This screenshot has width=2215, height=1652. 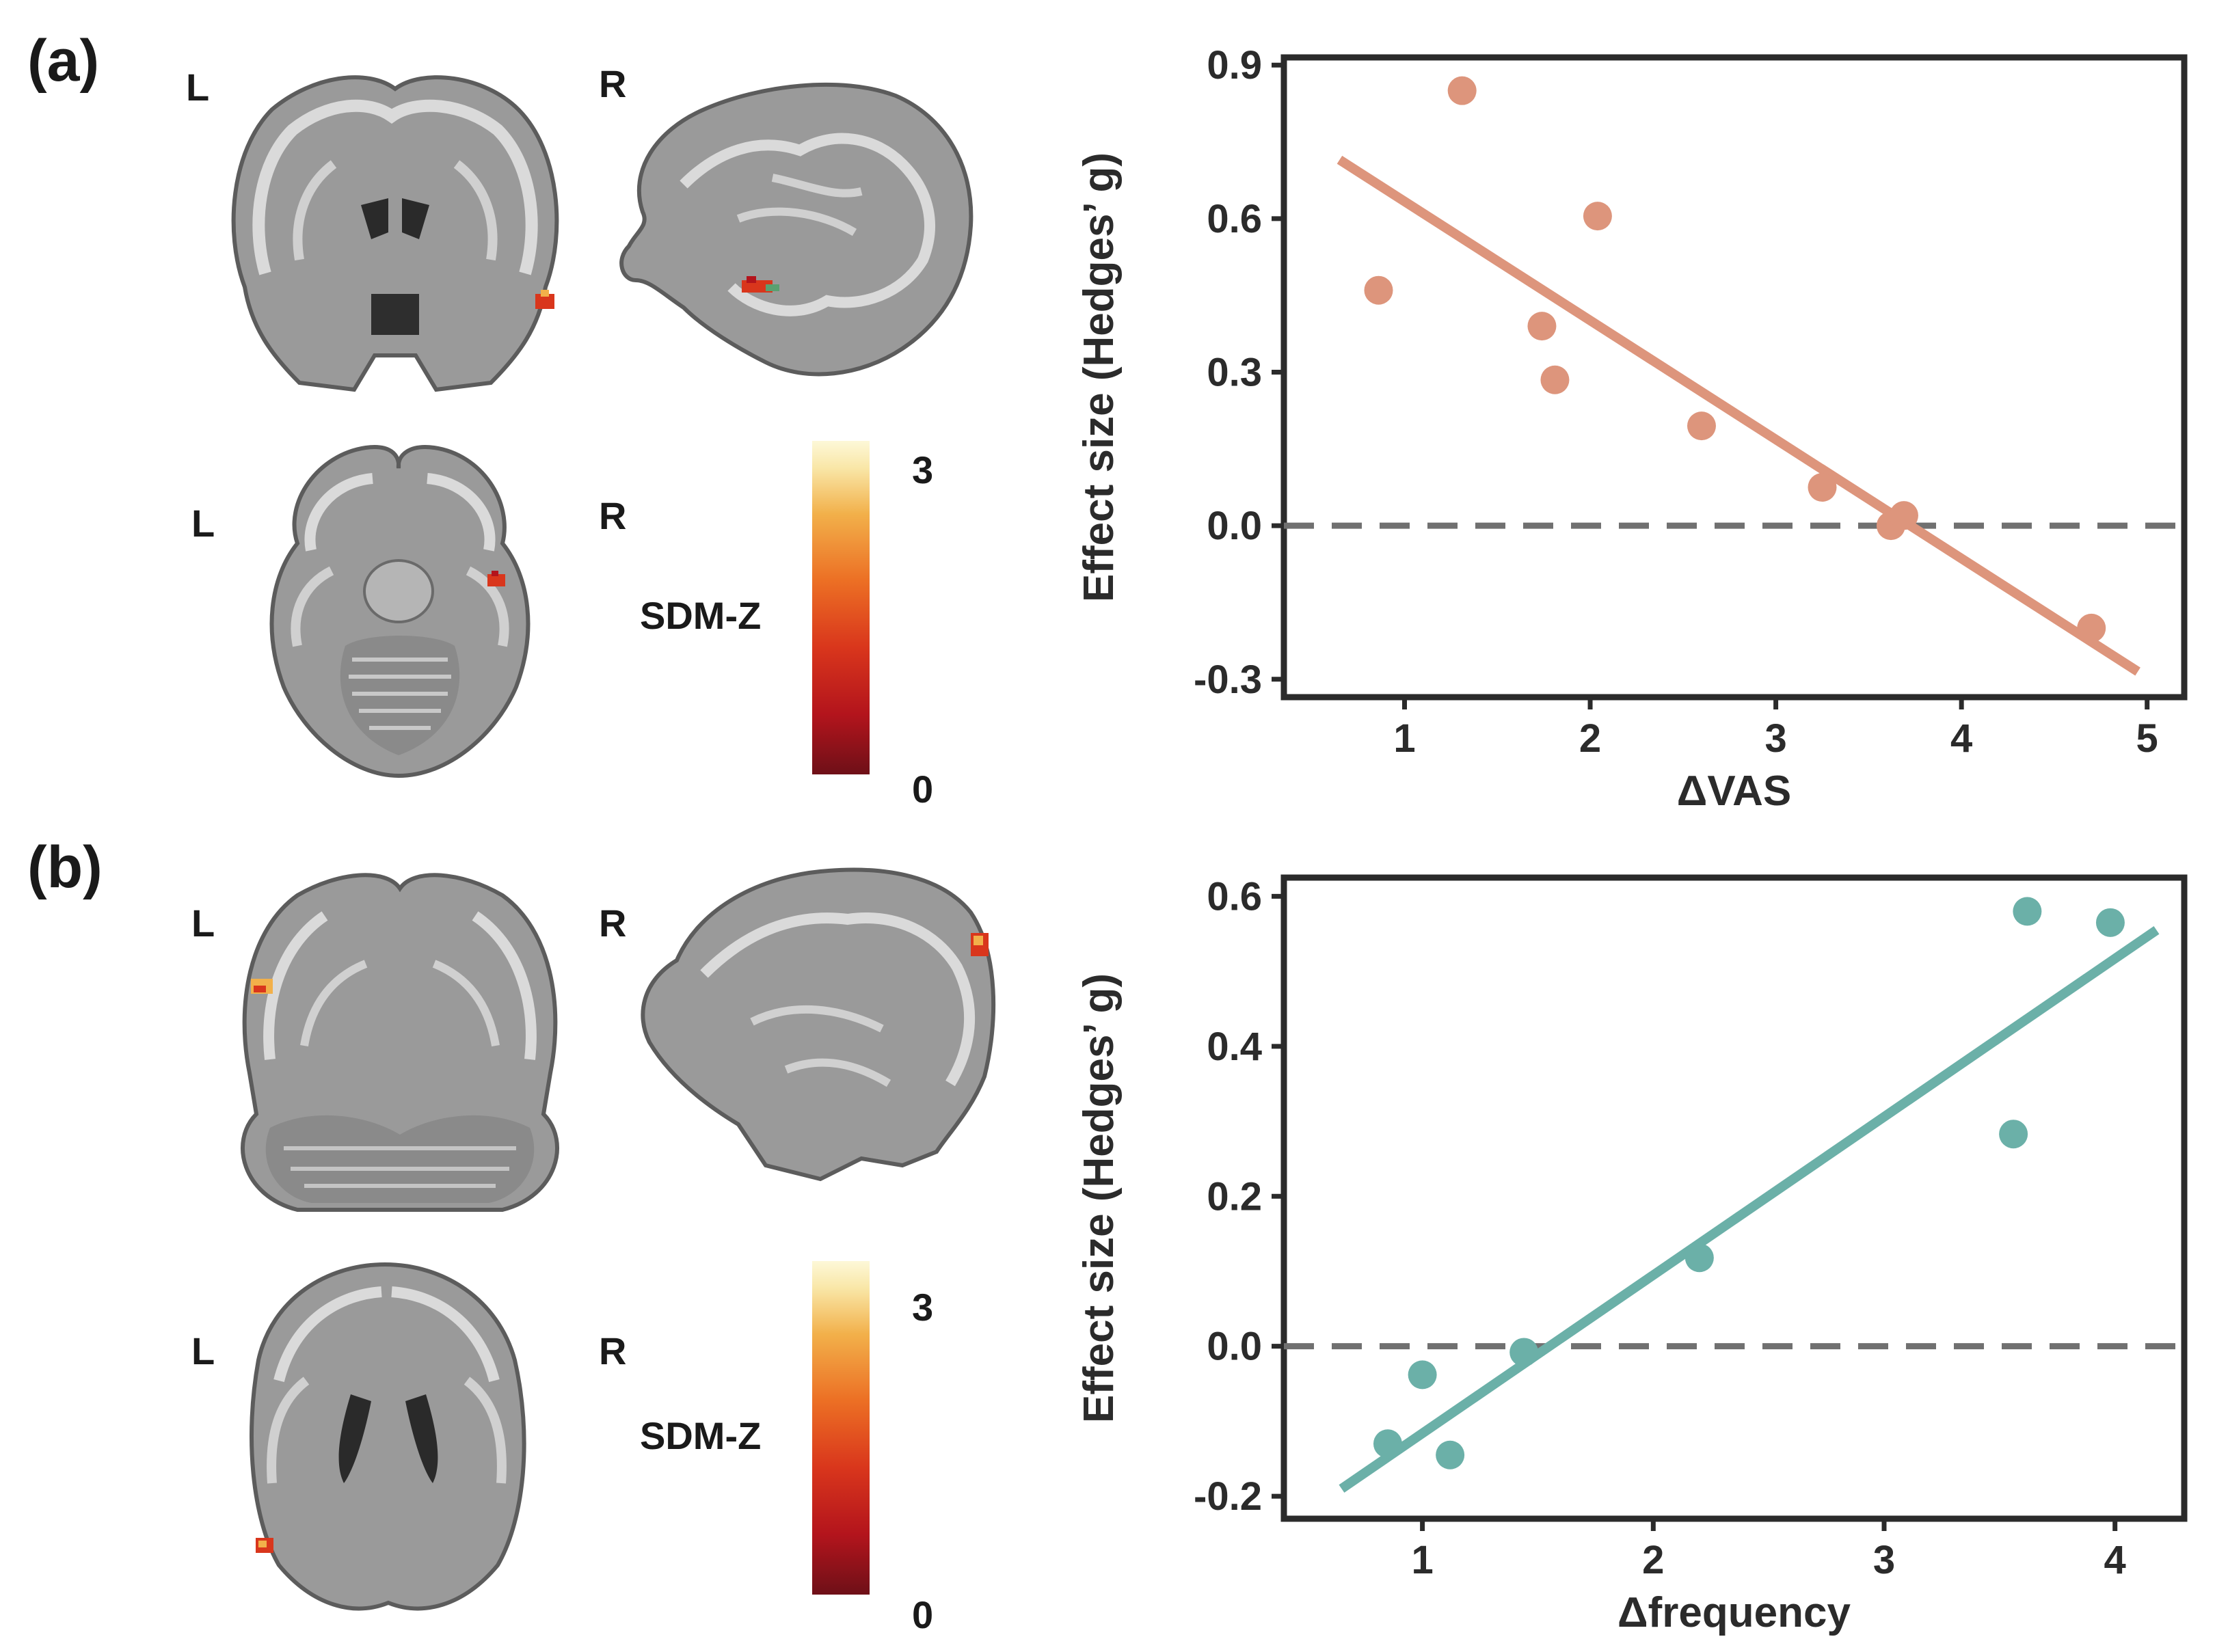 What do you see at coordinates (1422, 1560) in the screenshot?
I see `chart-b-x-tick-label: 1` at bounding box center [1422, 1560].